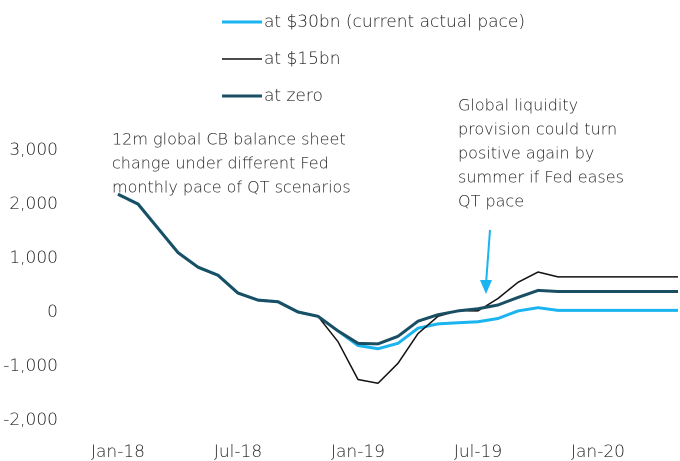  What do you see at coordinates (486, 287) in the screenshot?
I see `arrow-head` at bounding box center [486, 287].